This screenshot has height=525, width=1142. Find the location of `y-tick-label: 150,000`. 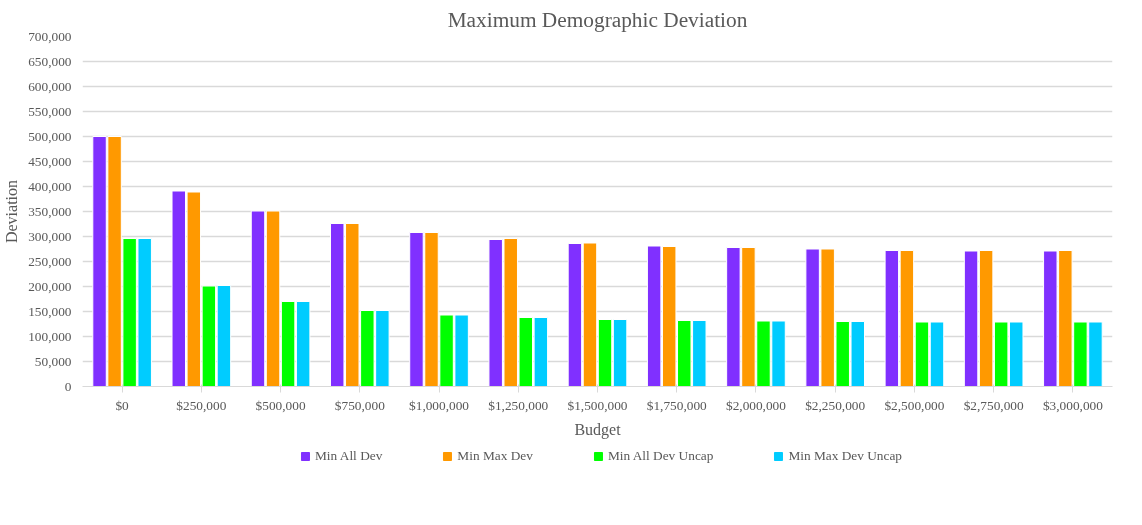

y-tick-label: 150,000 is located at coordinates (50, 311).